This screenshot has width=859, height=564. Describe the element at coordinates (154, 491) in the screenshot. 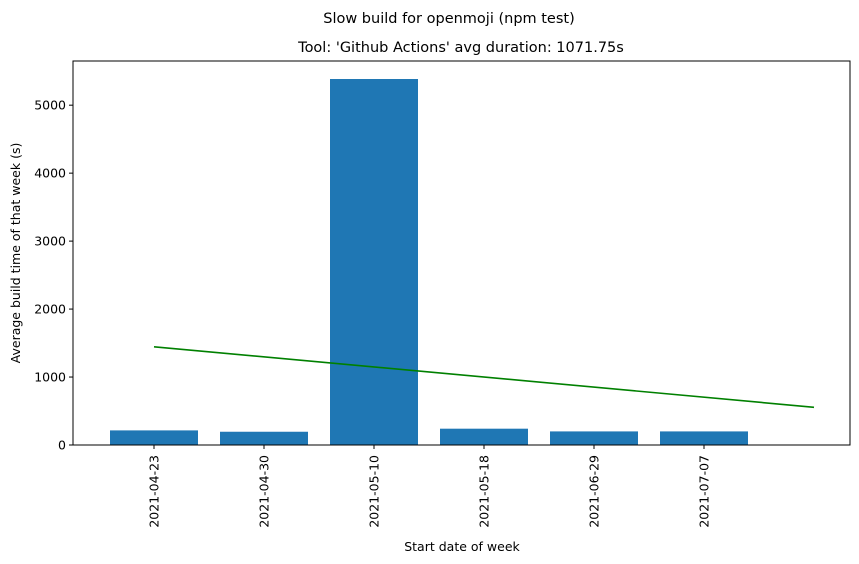

I see `x-tick-label-2021-04-23: 2021-04-23` at that location.